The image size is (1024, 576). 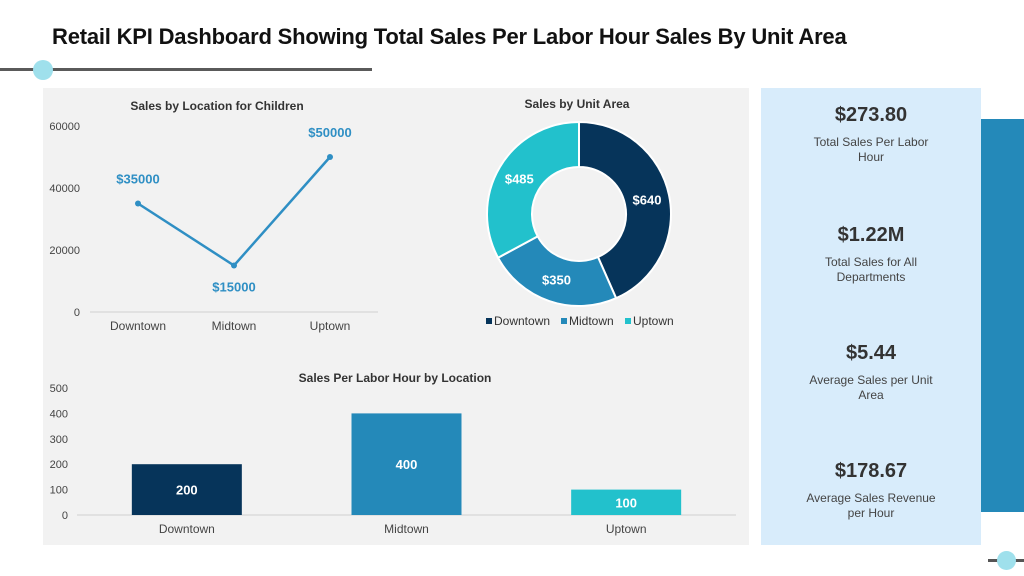 I want to click on kpi-total-sales-per-labor-hour: $273.80 Total Sales Per Labor Hour, so click(x=871, y=134).